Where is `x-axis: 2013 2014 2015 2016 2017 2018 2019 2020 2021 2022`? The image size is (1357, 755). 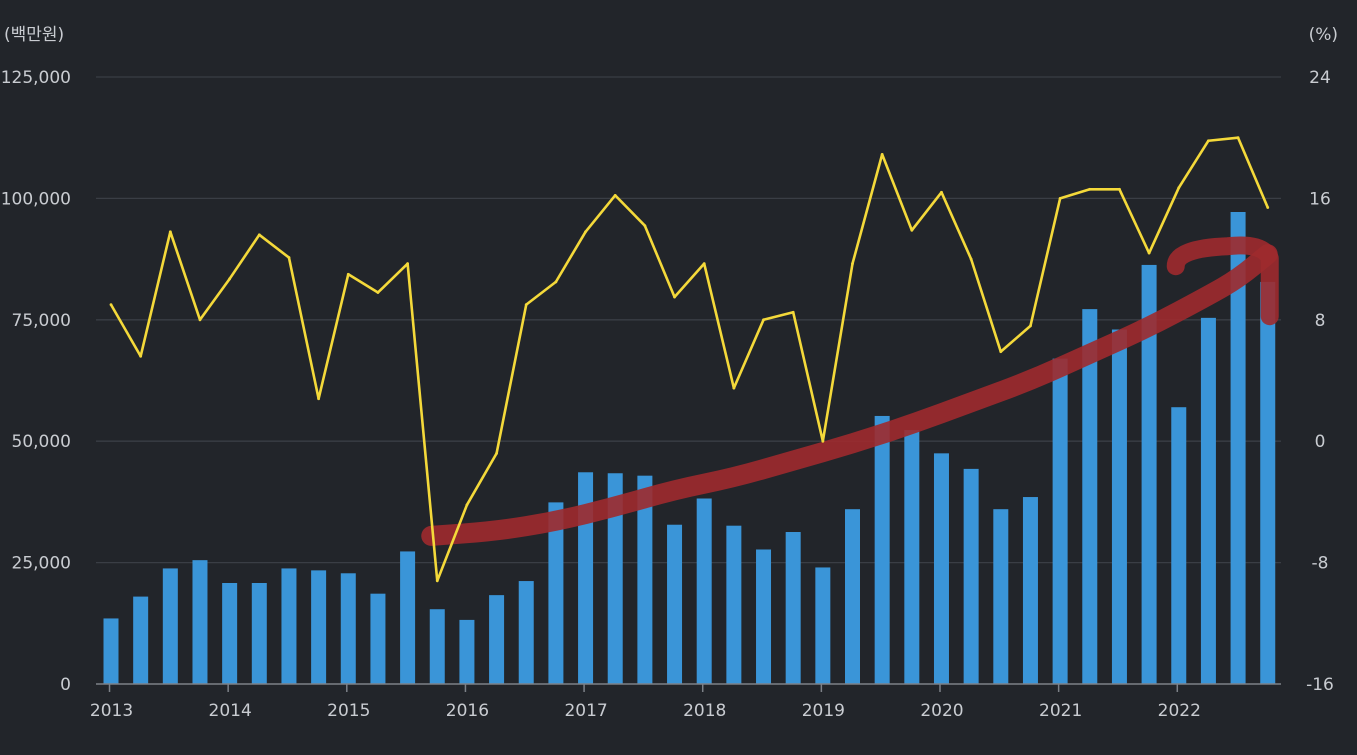
x-axis: 2013 2014 2015 2016 2017 2018 2019 2020 2021 2022 is located at coordinates (685, 702).